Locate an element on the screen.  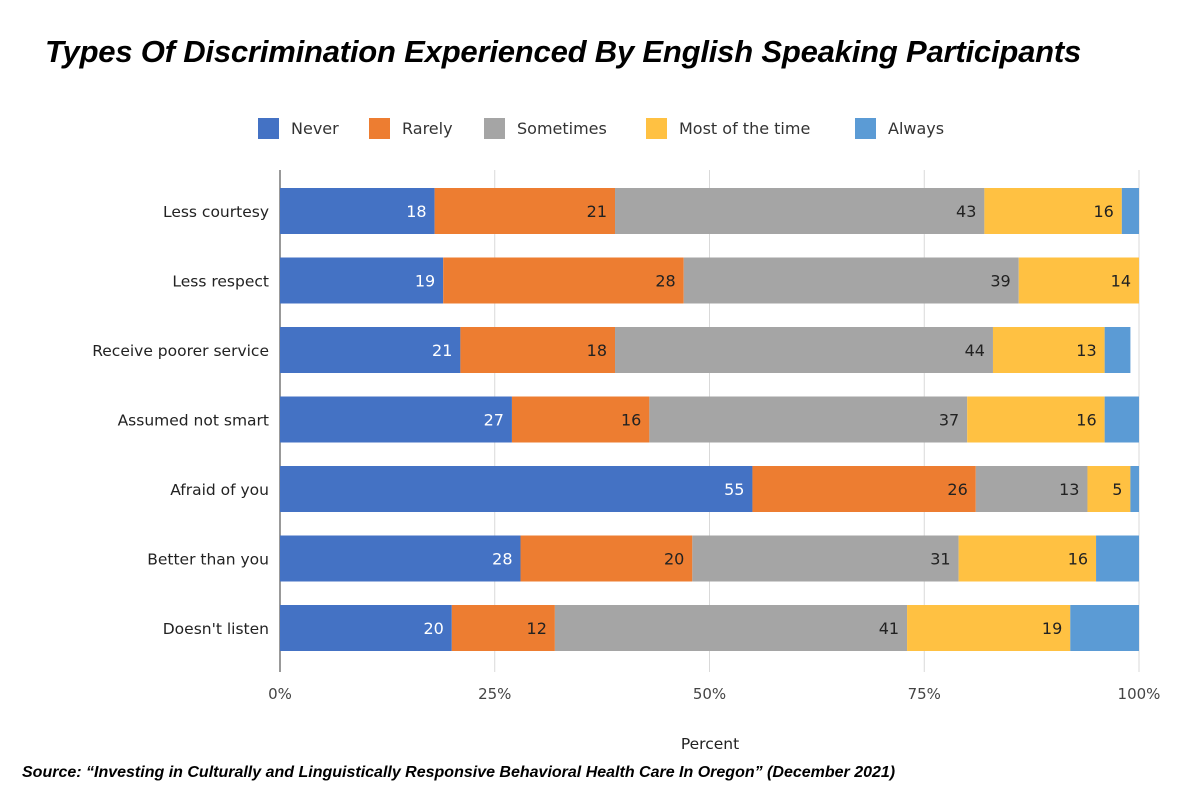
legend-swatch-never is located at coordinates (268, 128).